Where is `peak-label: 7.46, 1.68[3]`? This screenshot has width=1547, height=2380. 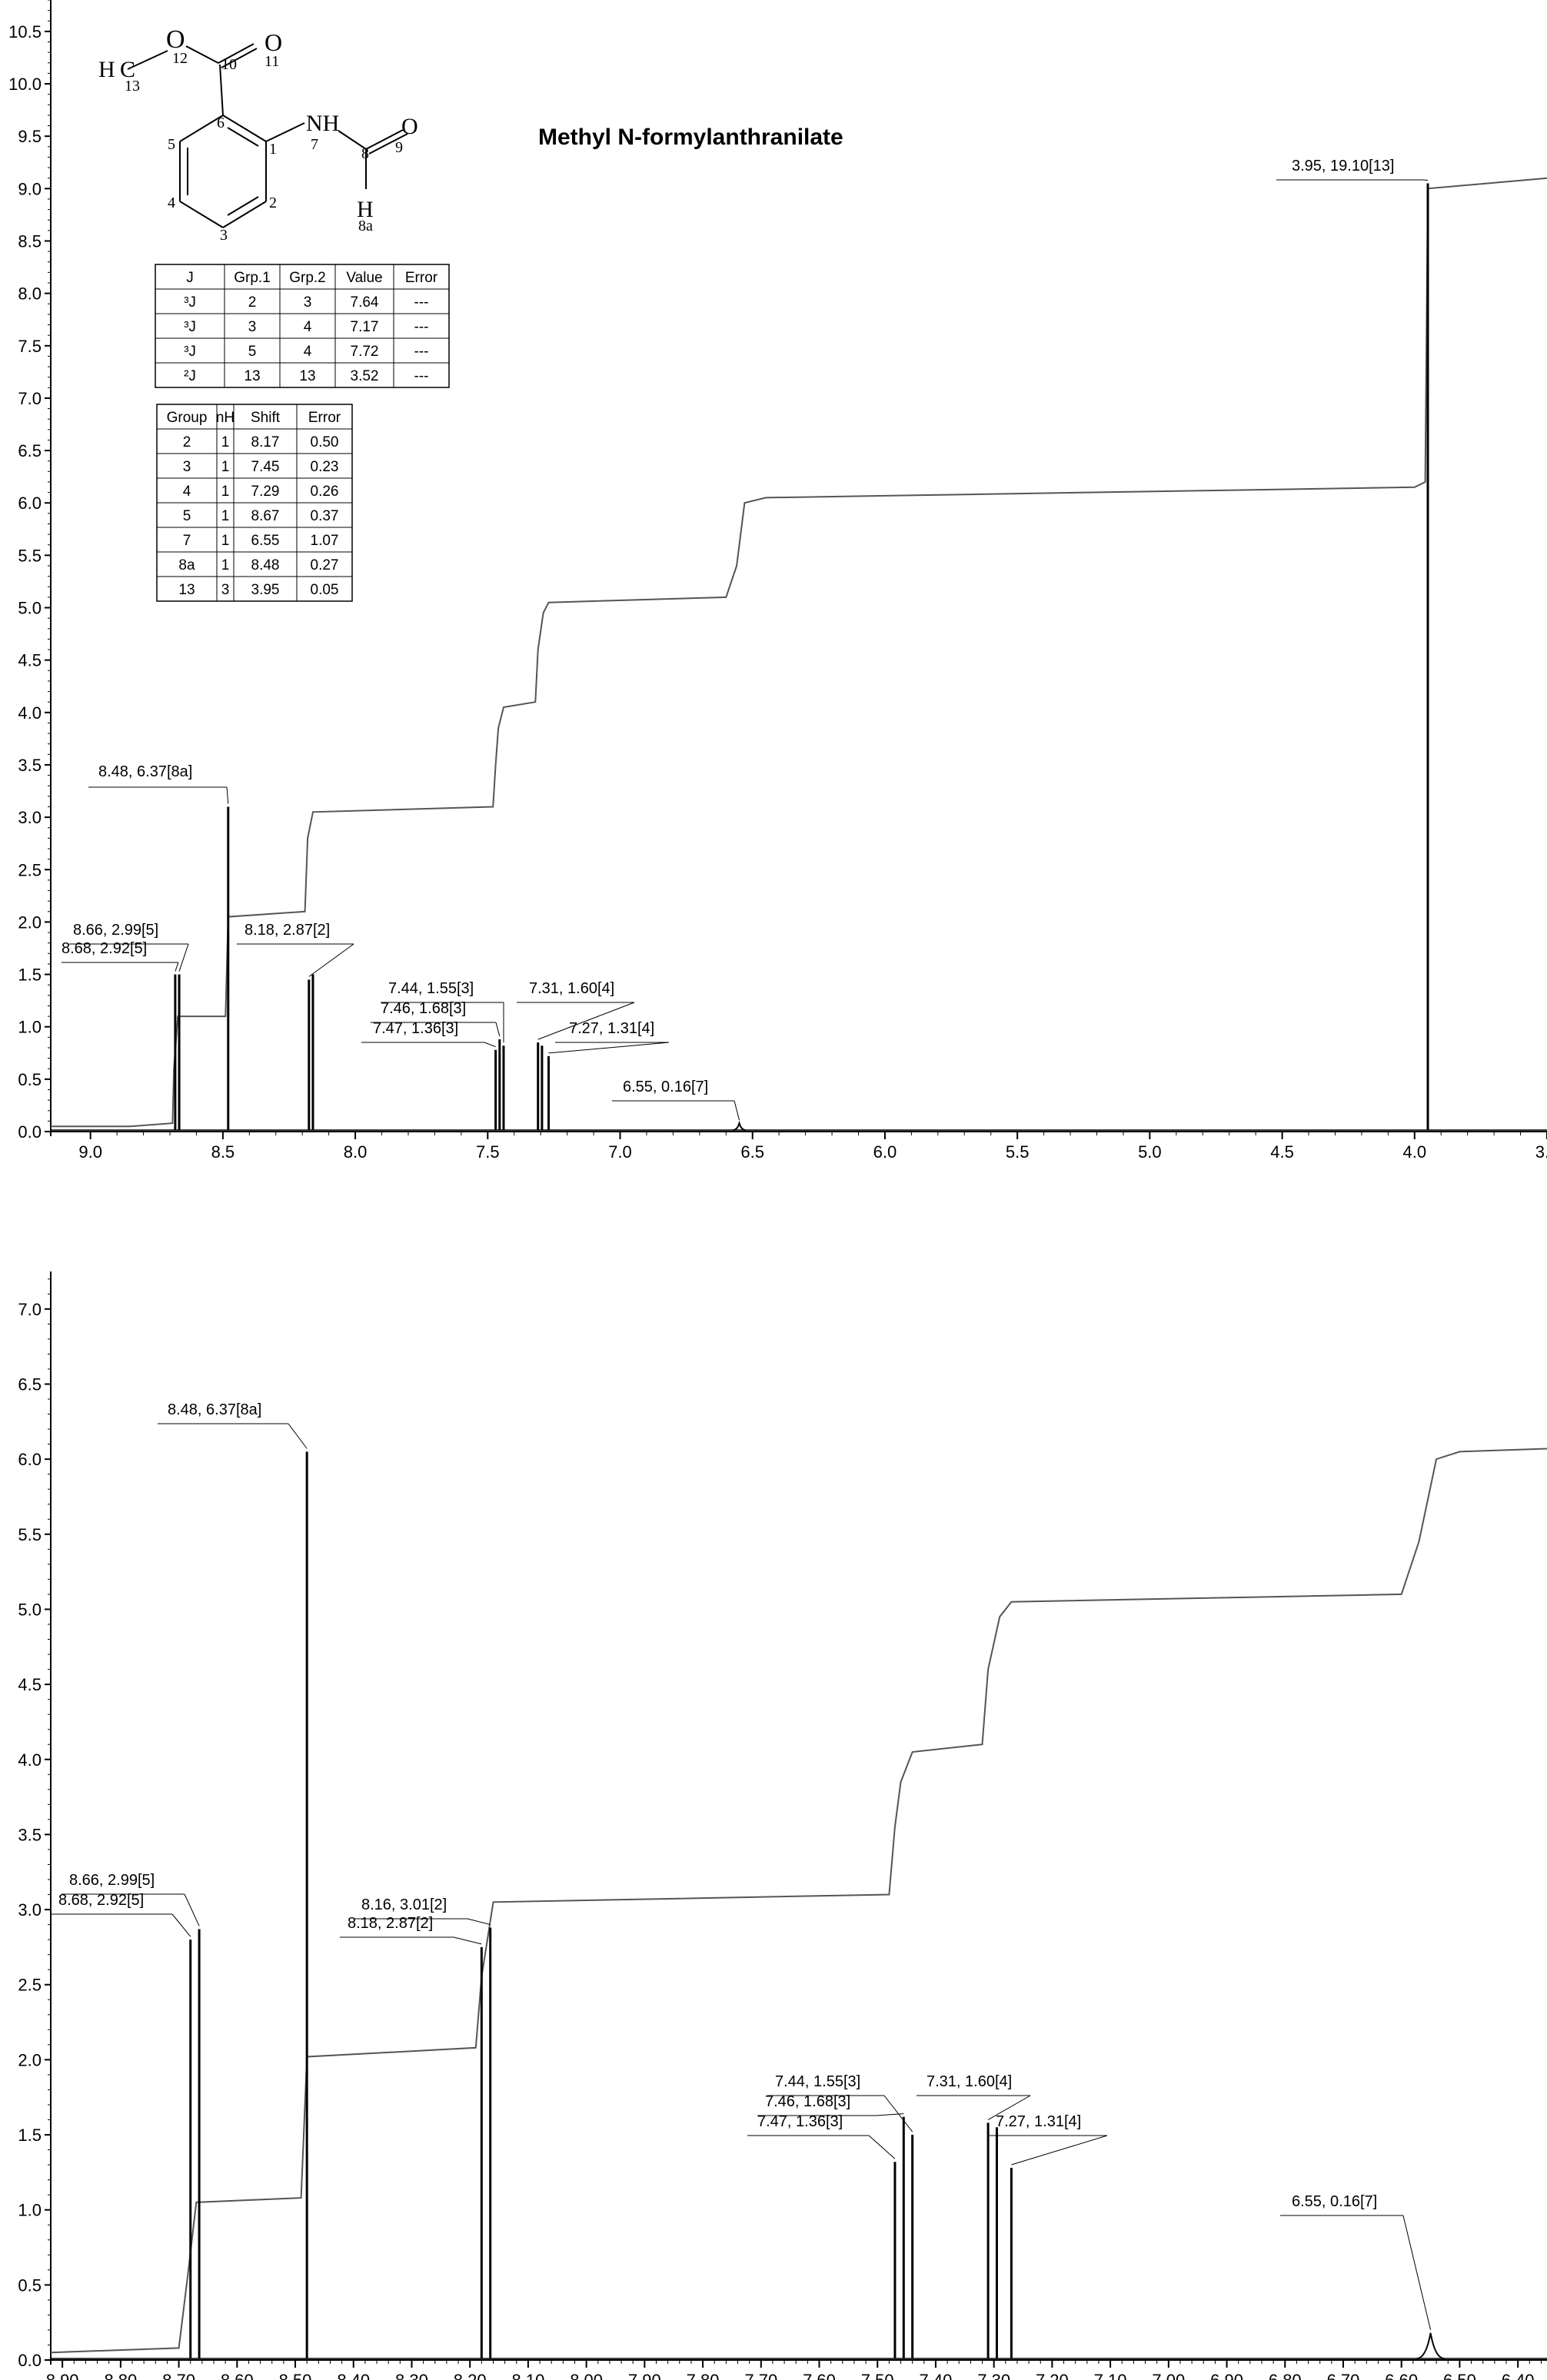 peak-label: 7.46, 1.68[3] is located at coordinates (807, 2101).